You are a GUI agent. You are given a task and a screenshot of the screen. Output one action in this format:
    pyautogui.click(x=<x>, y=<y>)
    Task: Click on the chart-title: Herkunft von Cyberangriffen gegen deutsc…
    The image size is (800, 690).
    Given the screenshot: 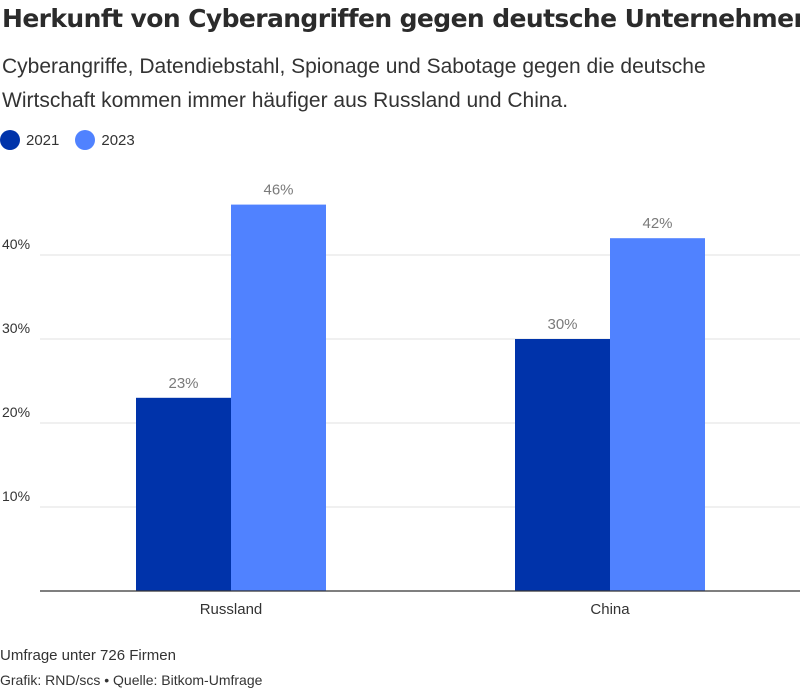 What is the action you would take?
    pyautogui.click(x=401, y=18)
    